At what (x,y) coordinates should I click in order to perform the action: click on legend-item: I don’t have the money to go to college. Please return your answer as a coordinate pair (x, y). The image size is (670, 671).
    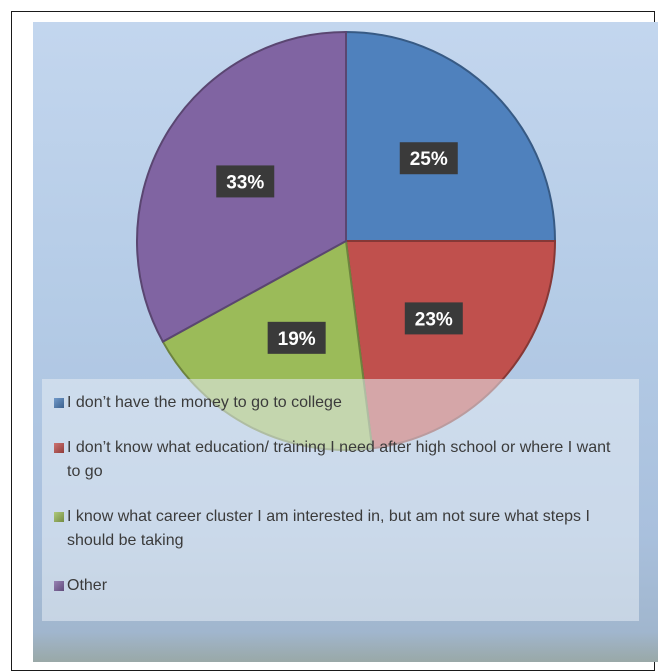
    Looking at the image, I should click on (340, 403).